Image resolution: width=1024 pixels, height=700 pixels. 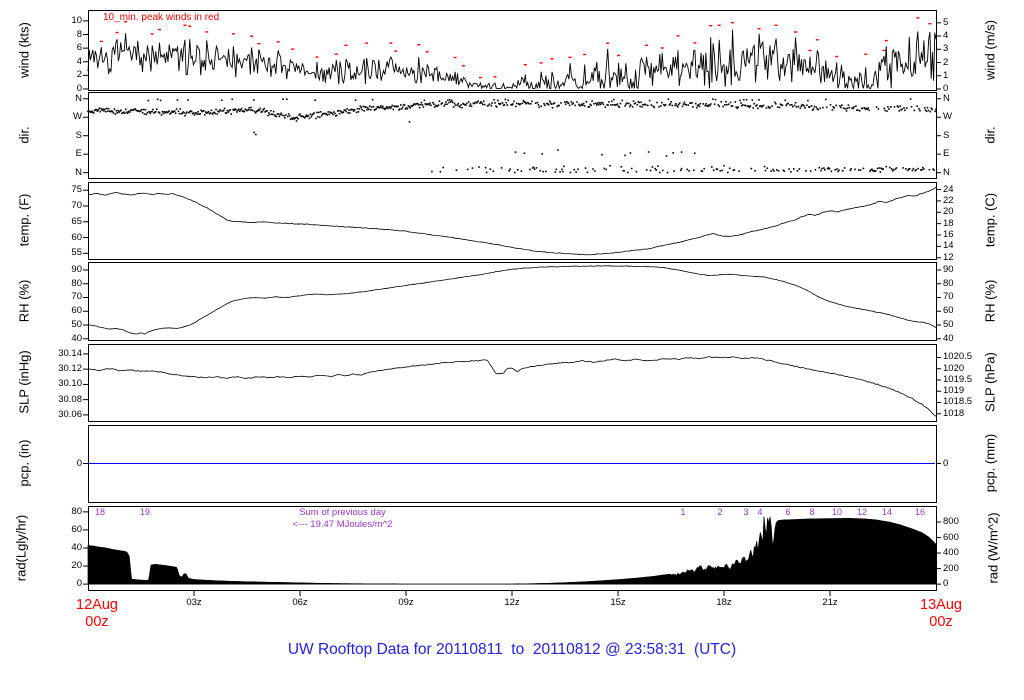 What do you see at coordinates (951, 537) in the screenshot?
I see `rad-right-tick-label: 600` at bounding box center [951, 537].